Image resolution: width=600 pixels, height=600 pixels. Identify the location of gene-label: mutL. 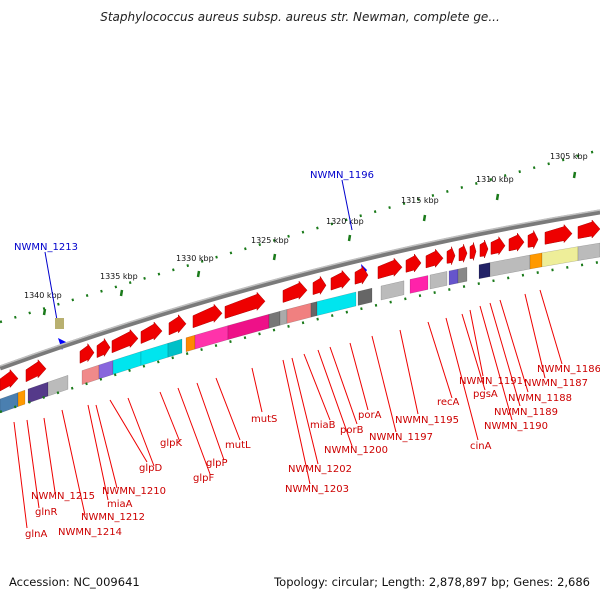
(238, 445).